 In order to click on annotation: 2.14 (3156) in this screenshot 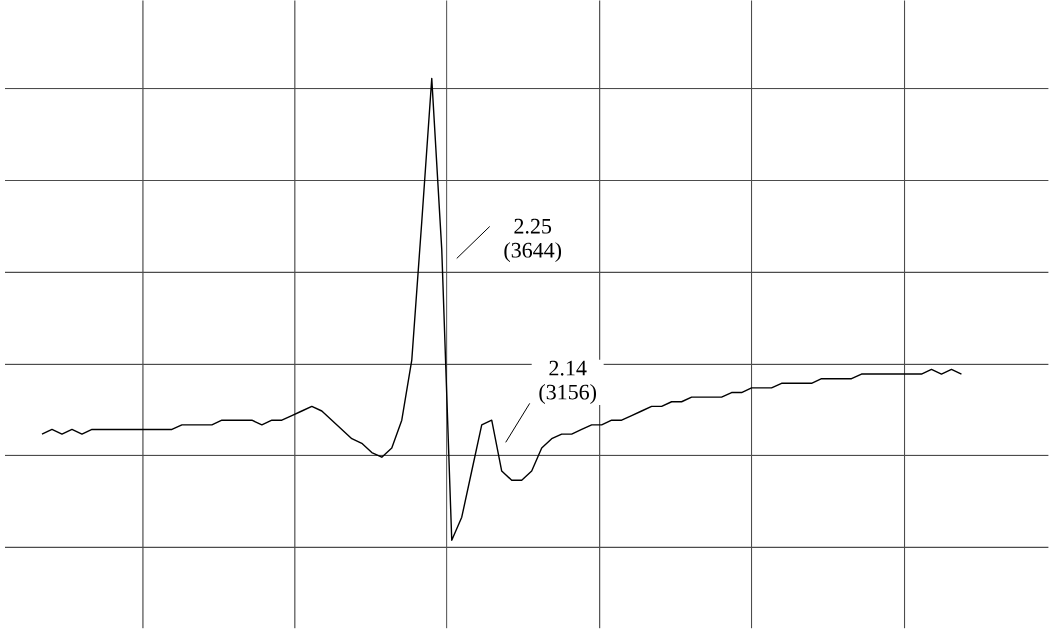, I will do `click(568, 382)`.